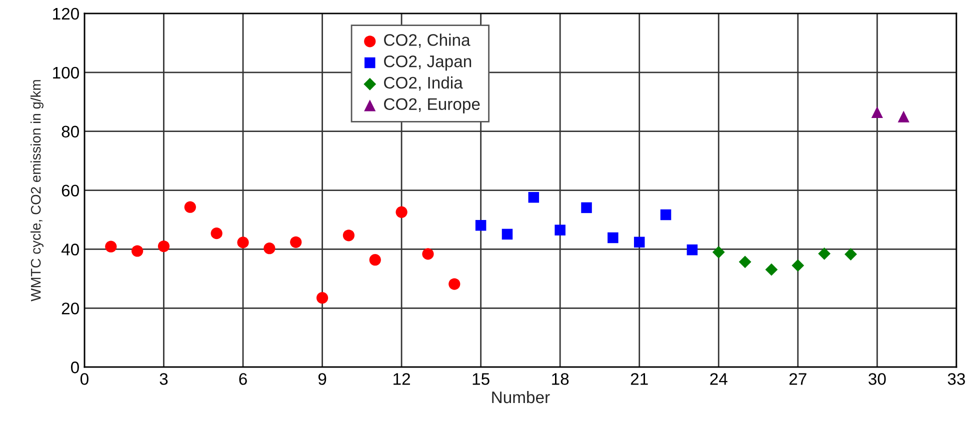 The width and height of the screenshot is (971, 421). What do you see at coordinates (428, 63) in the screenshot?
I see `legend-label: CO2, Japan` at bounding box center [428, 63].